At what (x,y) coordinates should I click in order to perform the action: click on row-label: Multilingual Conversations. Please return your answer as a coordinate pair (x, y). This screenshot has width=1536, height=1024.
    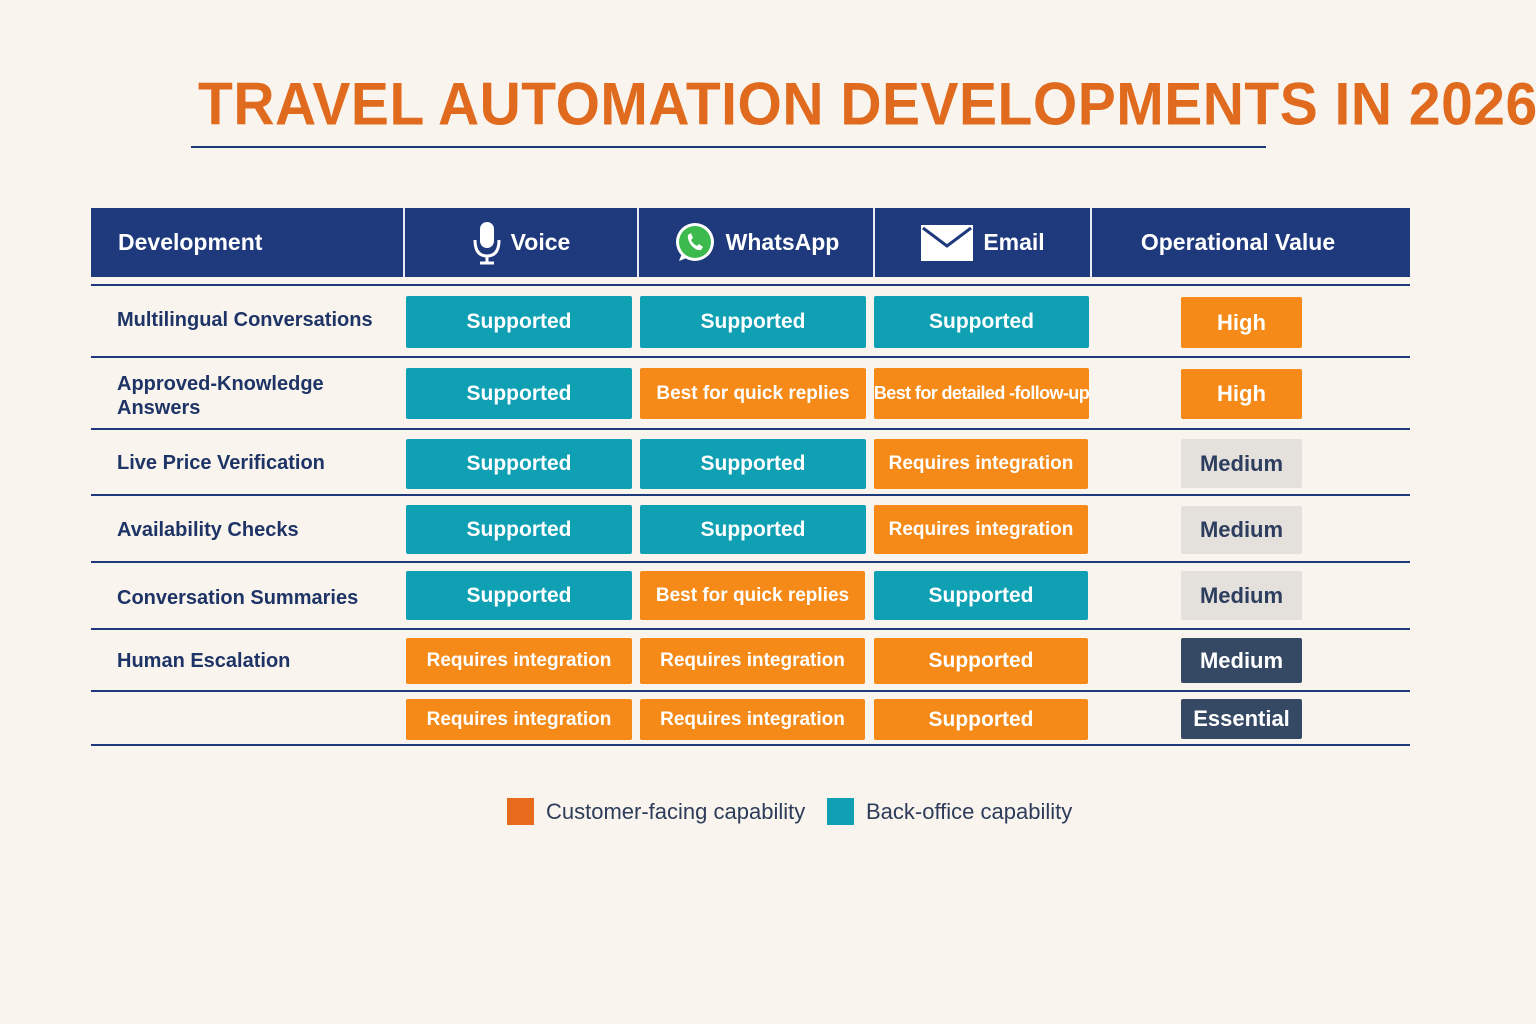
    Looking at the image, I should click on (245, 320).